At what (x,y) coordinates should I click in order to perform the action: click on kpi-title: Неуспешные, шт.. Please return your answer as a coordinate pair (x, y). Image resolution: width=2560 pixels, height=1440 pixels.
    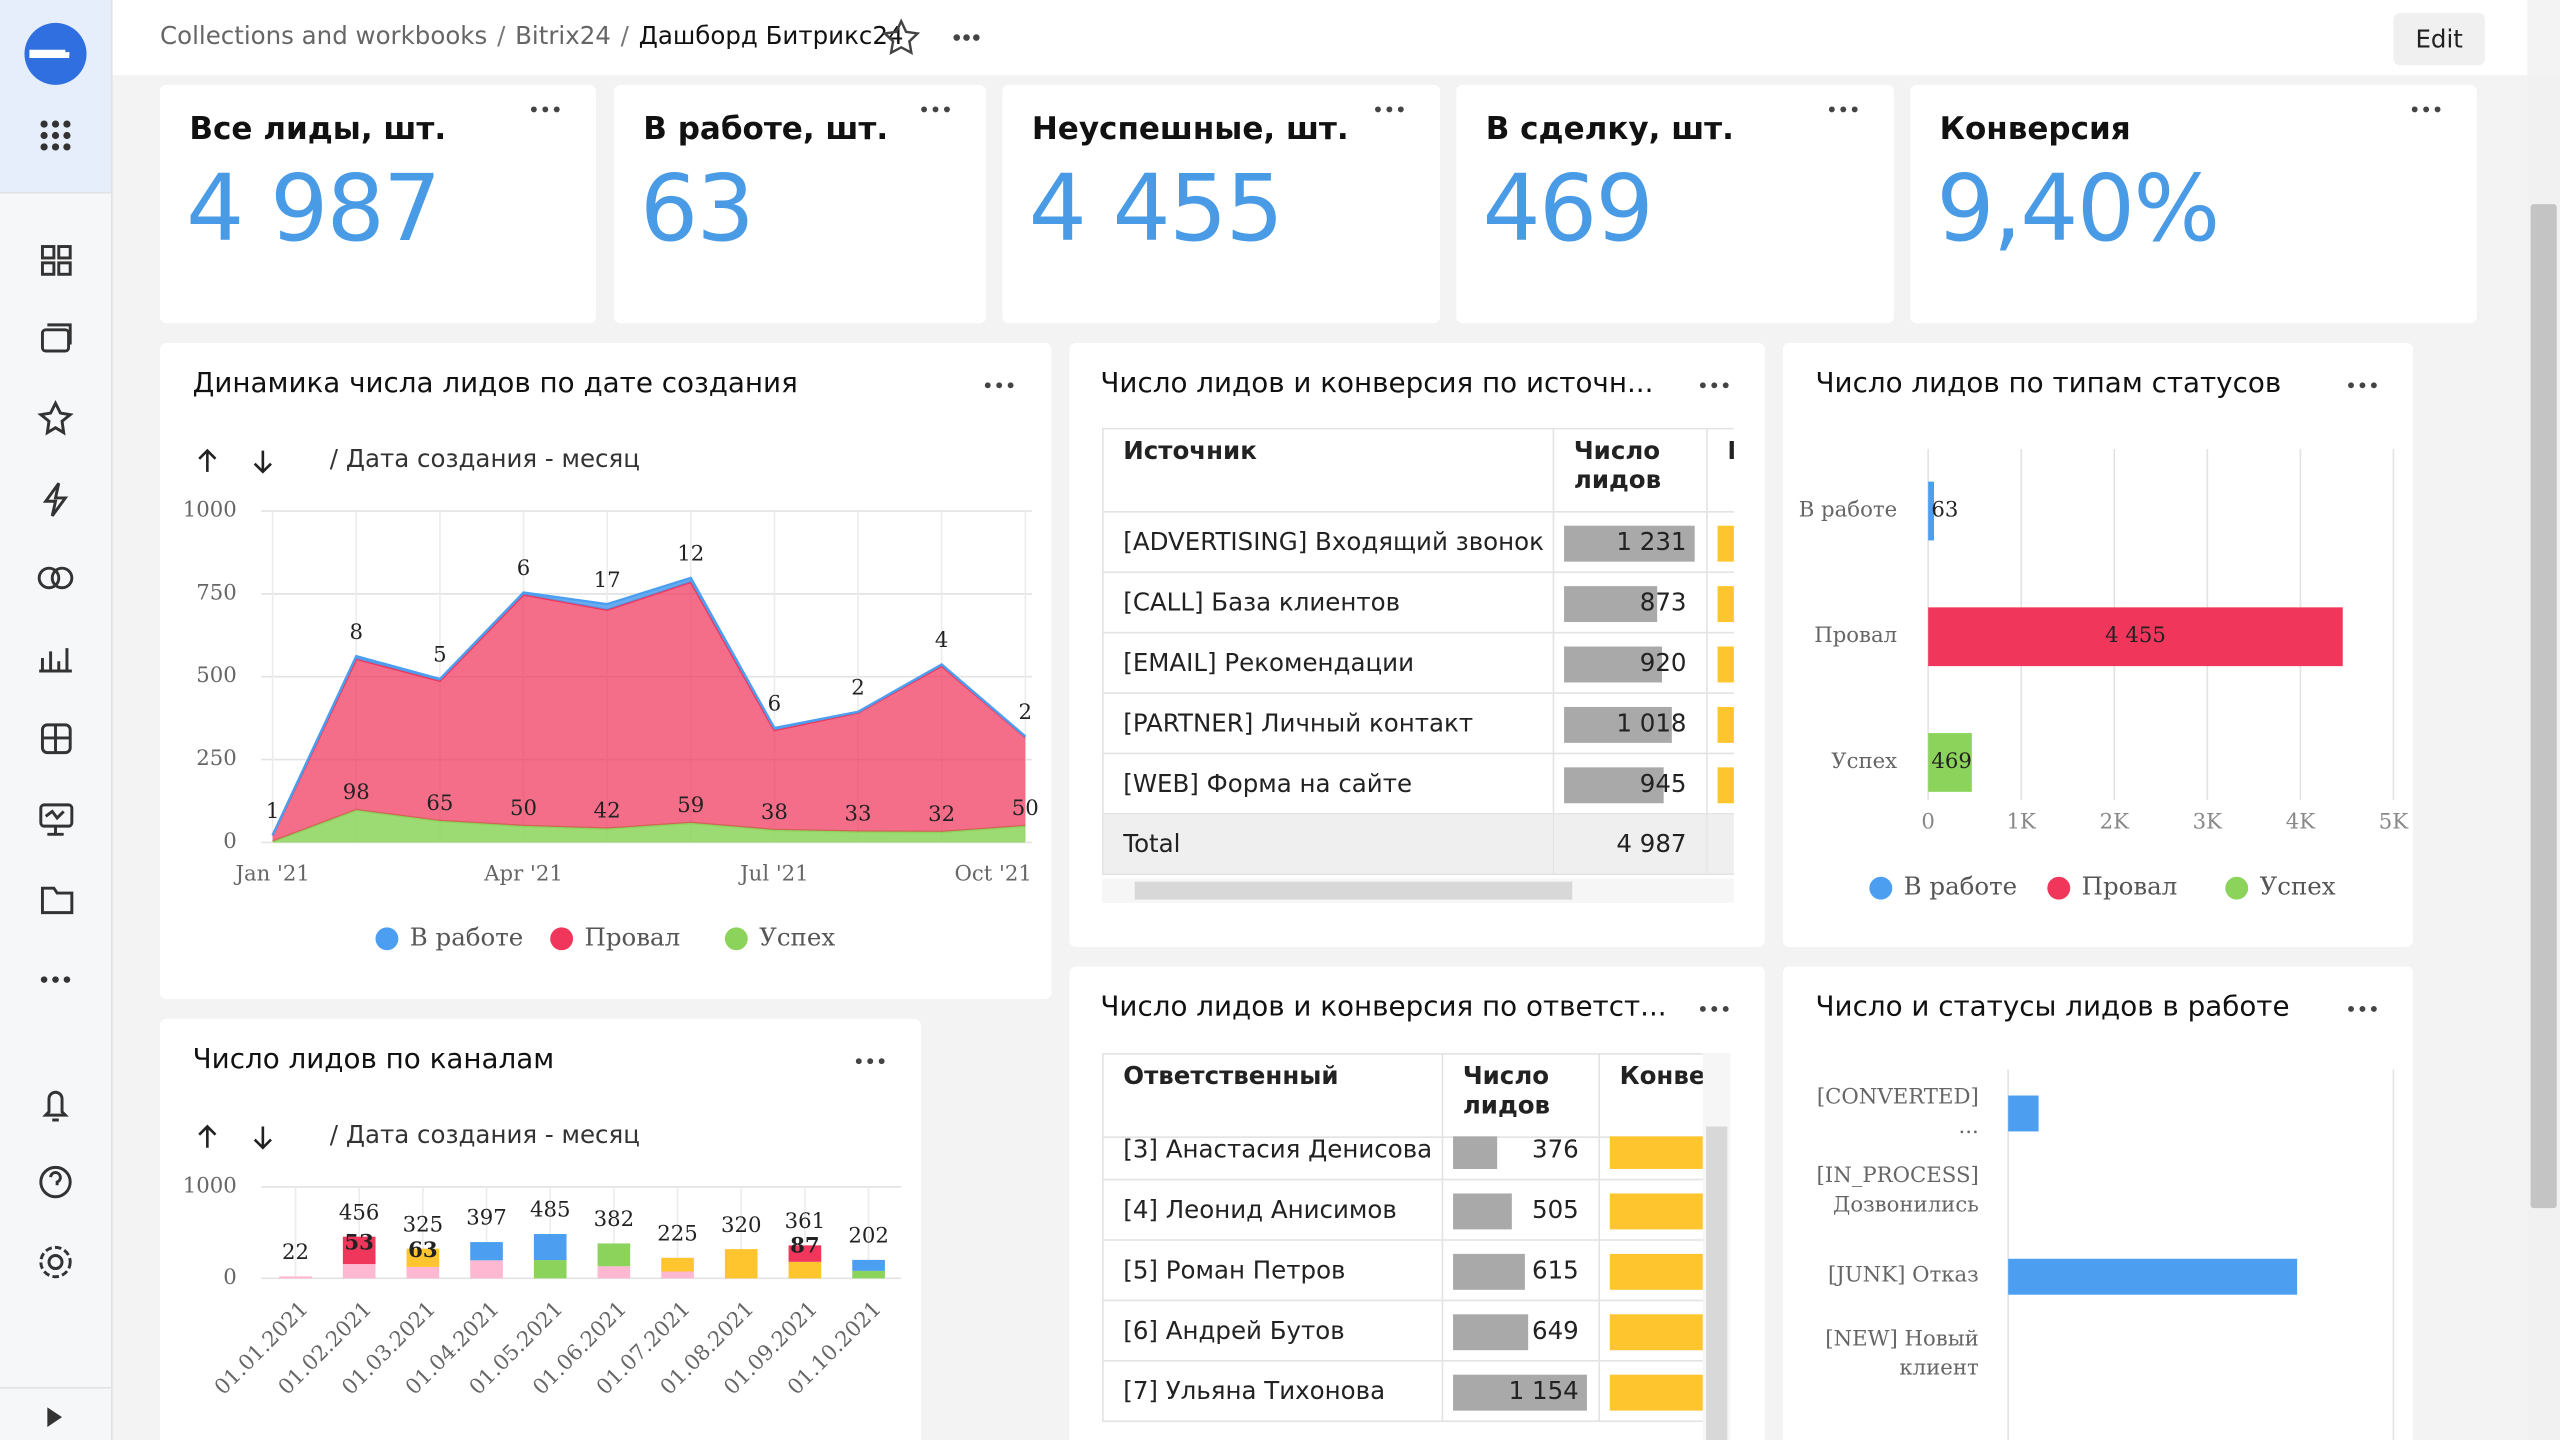
    Looking at the image, I should click on (1190, 129).